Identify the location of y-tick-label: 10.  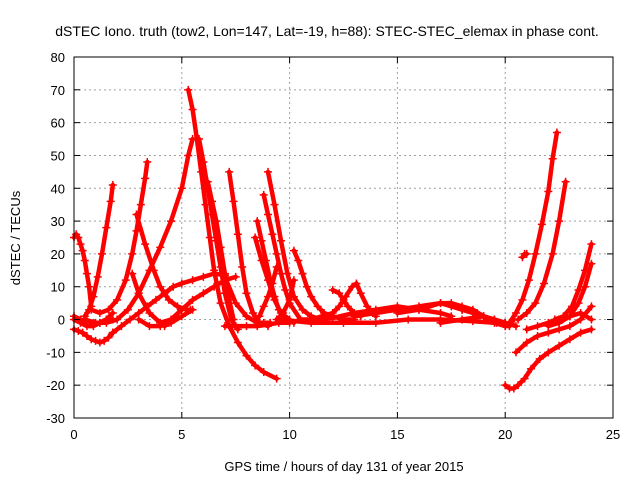
(58, 287).